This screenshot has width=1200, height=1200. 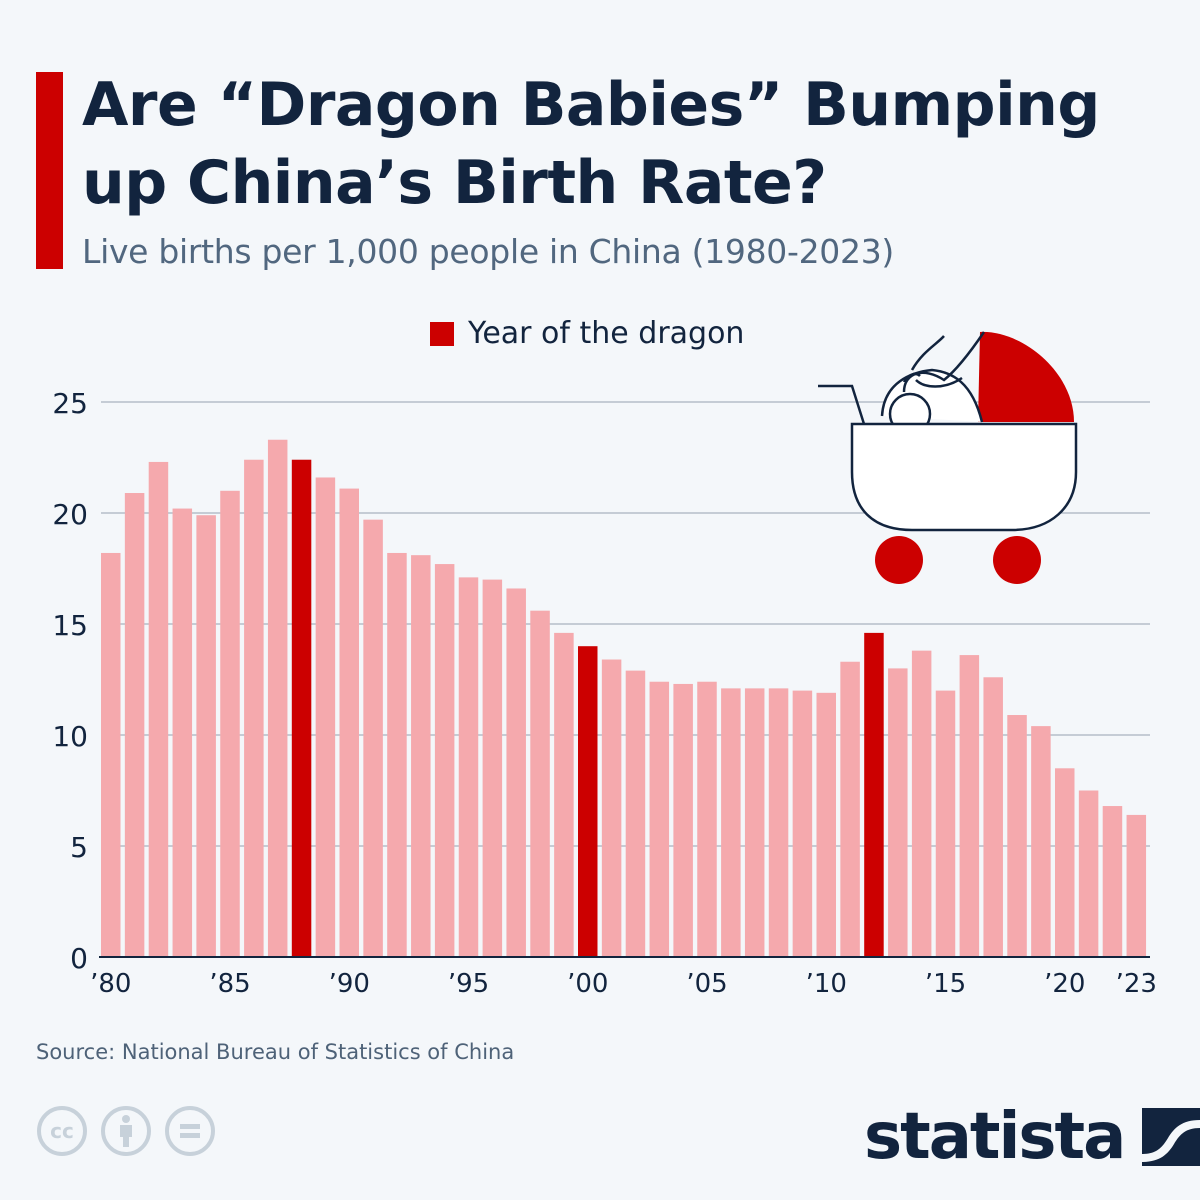 What do you see at coordinates (182, 732) in the screenshot?
I see `bar-1983` at bounding box center [182, 732].